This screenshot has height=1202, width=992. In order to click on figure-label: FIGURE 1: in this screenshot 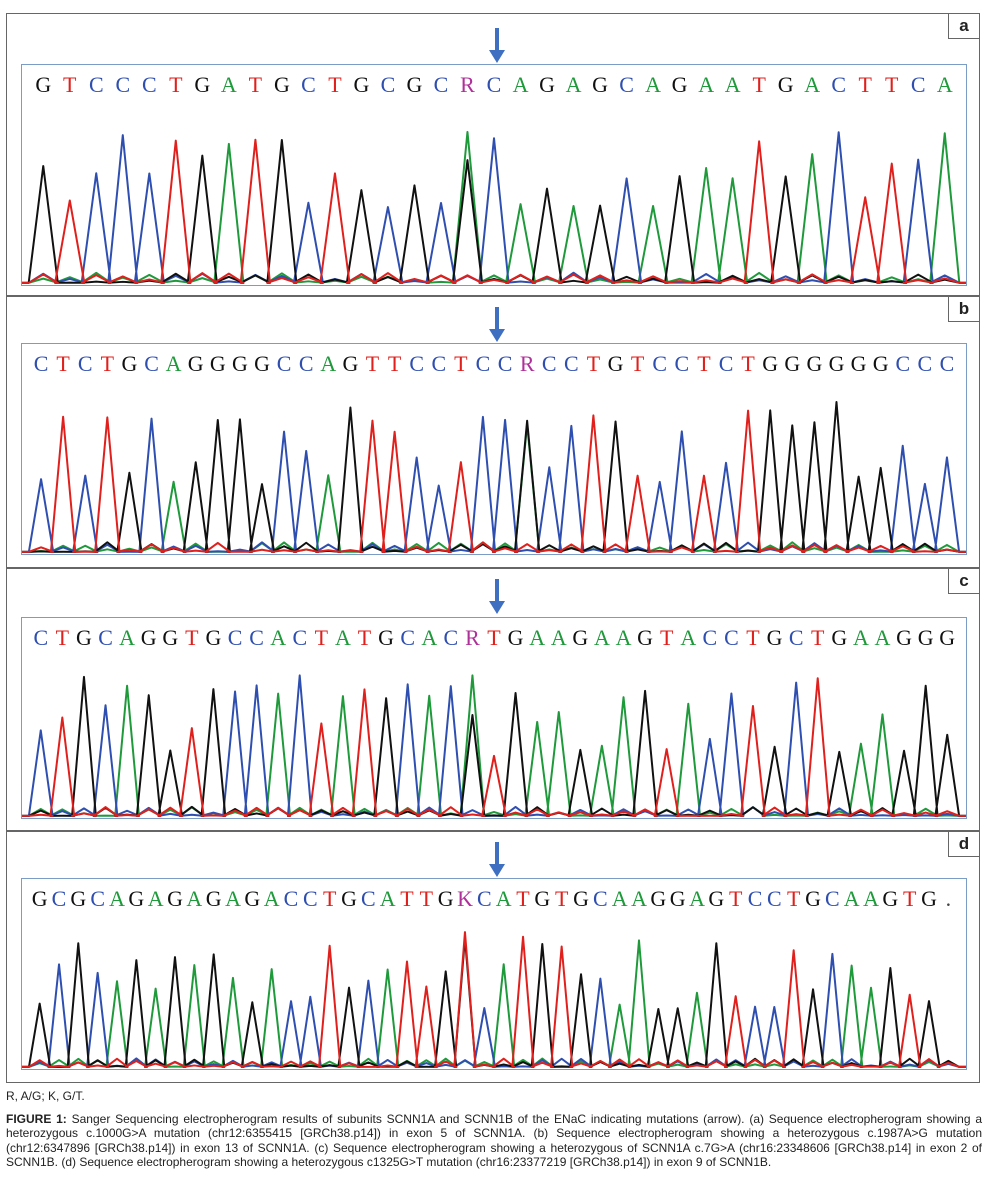, I will do `click(36, 1118)`.